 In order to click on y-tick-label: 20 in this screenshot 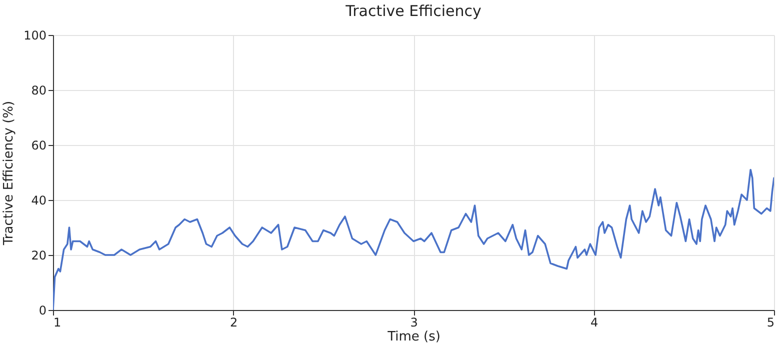, I will do `click(38, 255)`.